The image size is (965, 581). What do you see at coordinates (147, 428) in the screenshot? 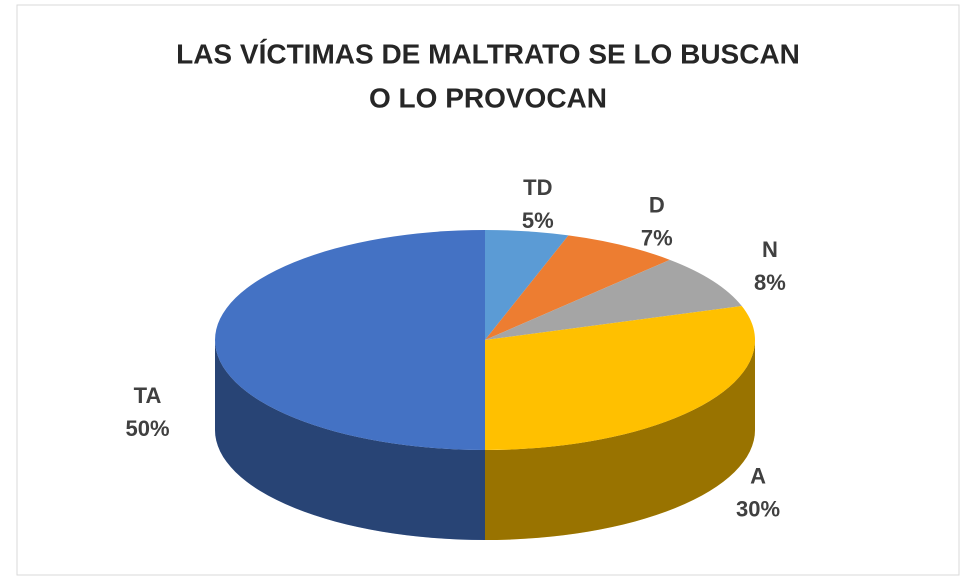
I see `data-label-value: 50%` at bounding box center [147, 428].